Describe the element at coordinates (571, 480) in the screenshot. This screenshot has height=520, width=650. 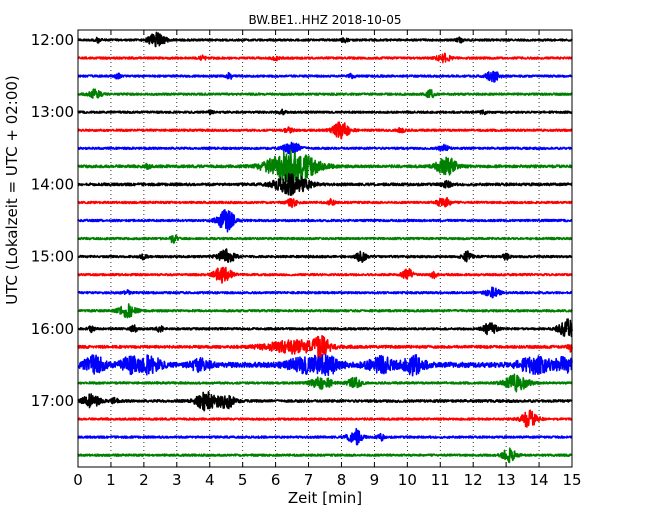
I see `x-tick-label: 15` at that location.